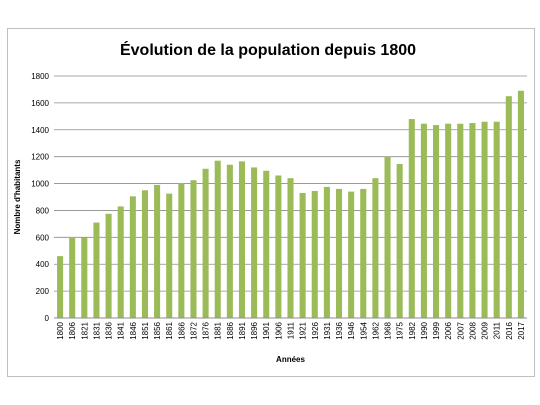 Image resolution: width=540 pixels, height=405 pixels. What do you see at coordinates (145, 330) in the screenshot?
I see `x-tick-label: 1851` at bounding box center [145, 330].